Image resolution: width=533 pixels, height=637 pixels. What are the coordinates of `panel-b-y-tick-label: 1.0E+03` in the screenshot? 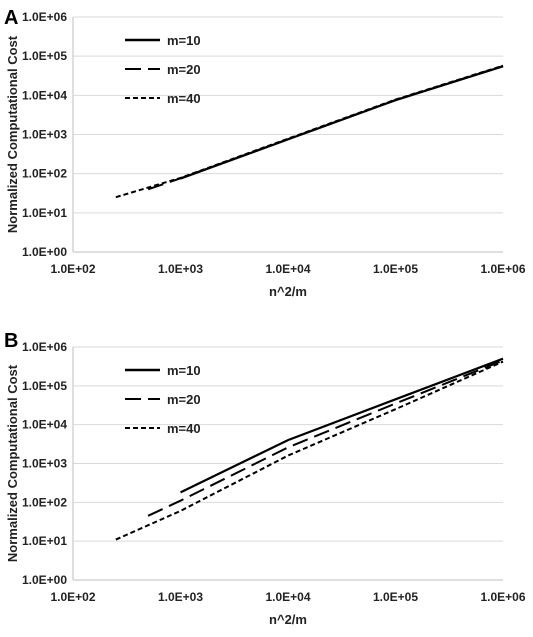 It's located at (44, 464).